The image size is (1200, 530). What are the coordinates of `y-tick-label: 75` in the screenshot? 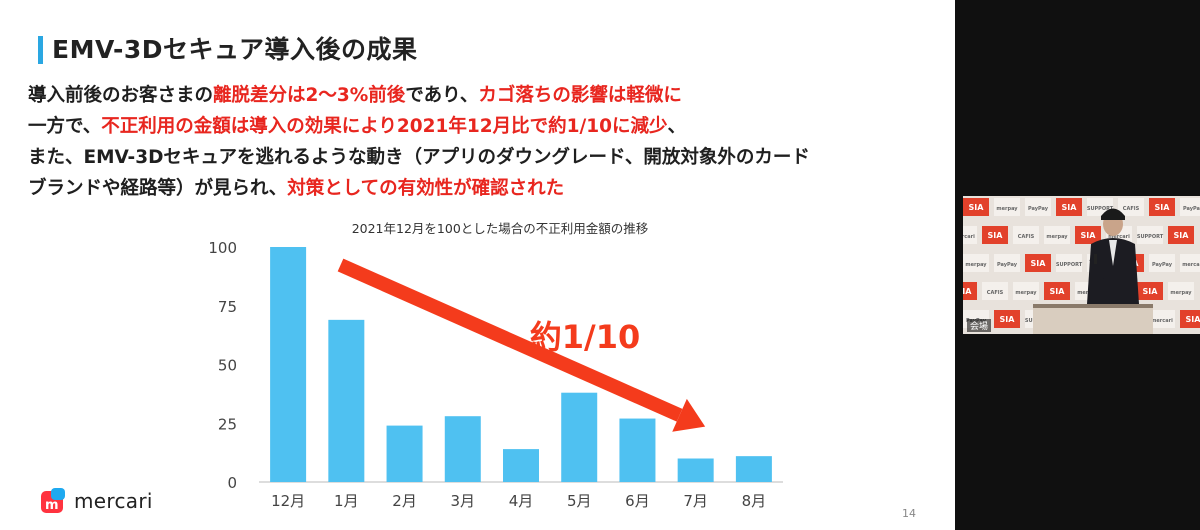 It's located at (227, 307).